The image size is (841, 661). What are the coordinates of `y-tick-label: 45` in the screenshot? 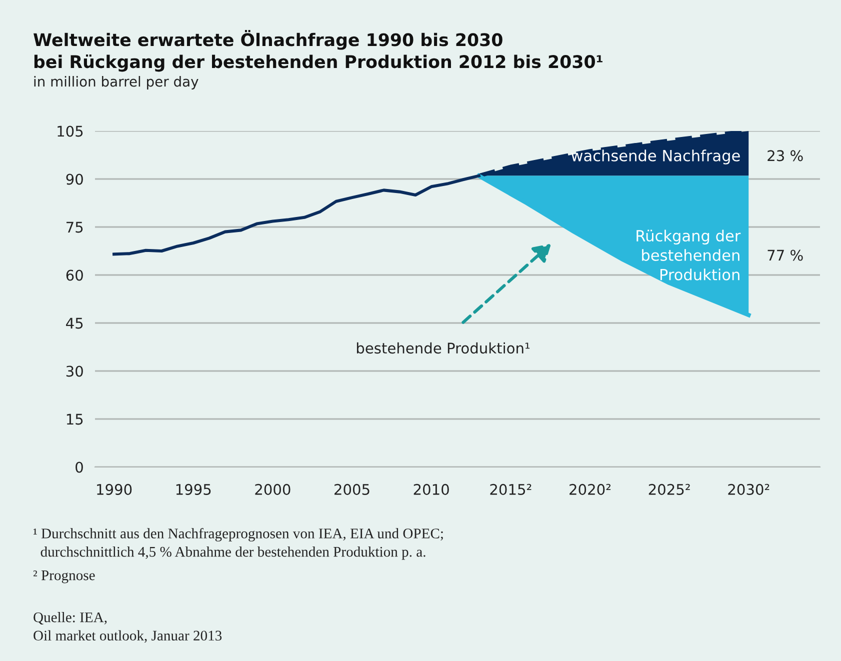 It's located at (74, 323).